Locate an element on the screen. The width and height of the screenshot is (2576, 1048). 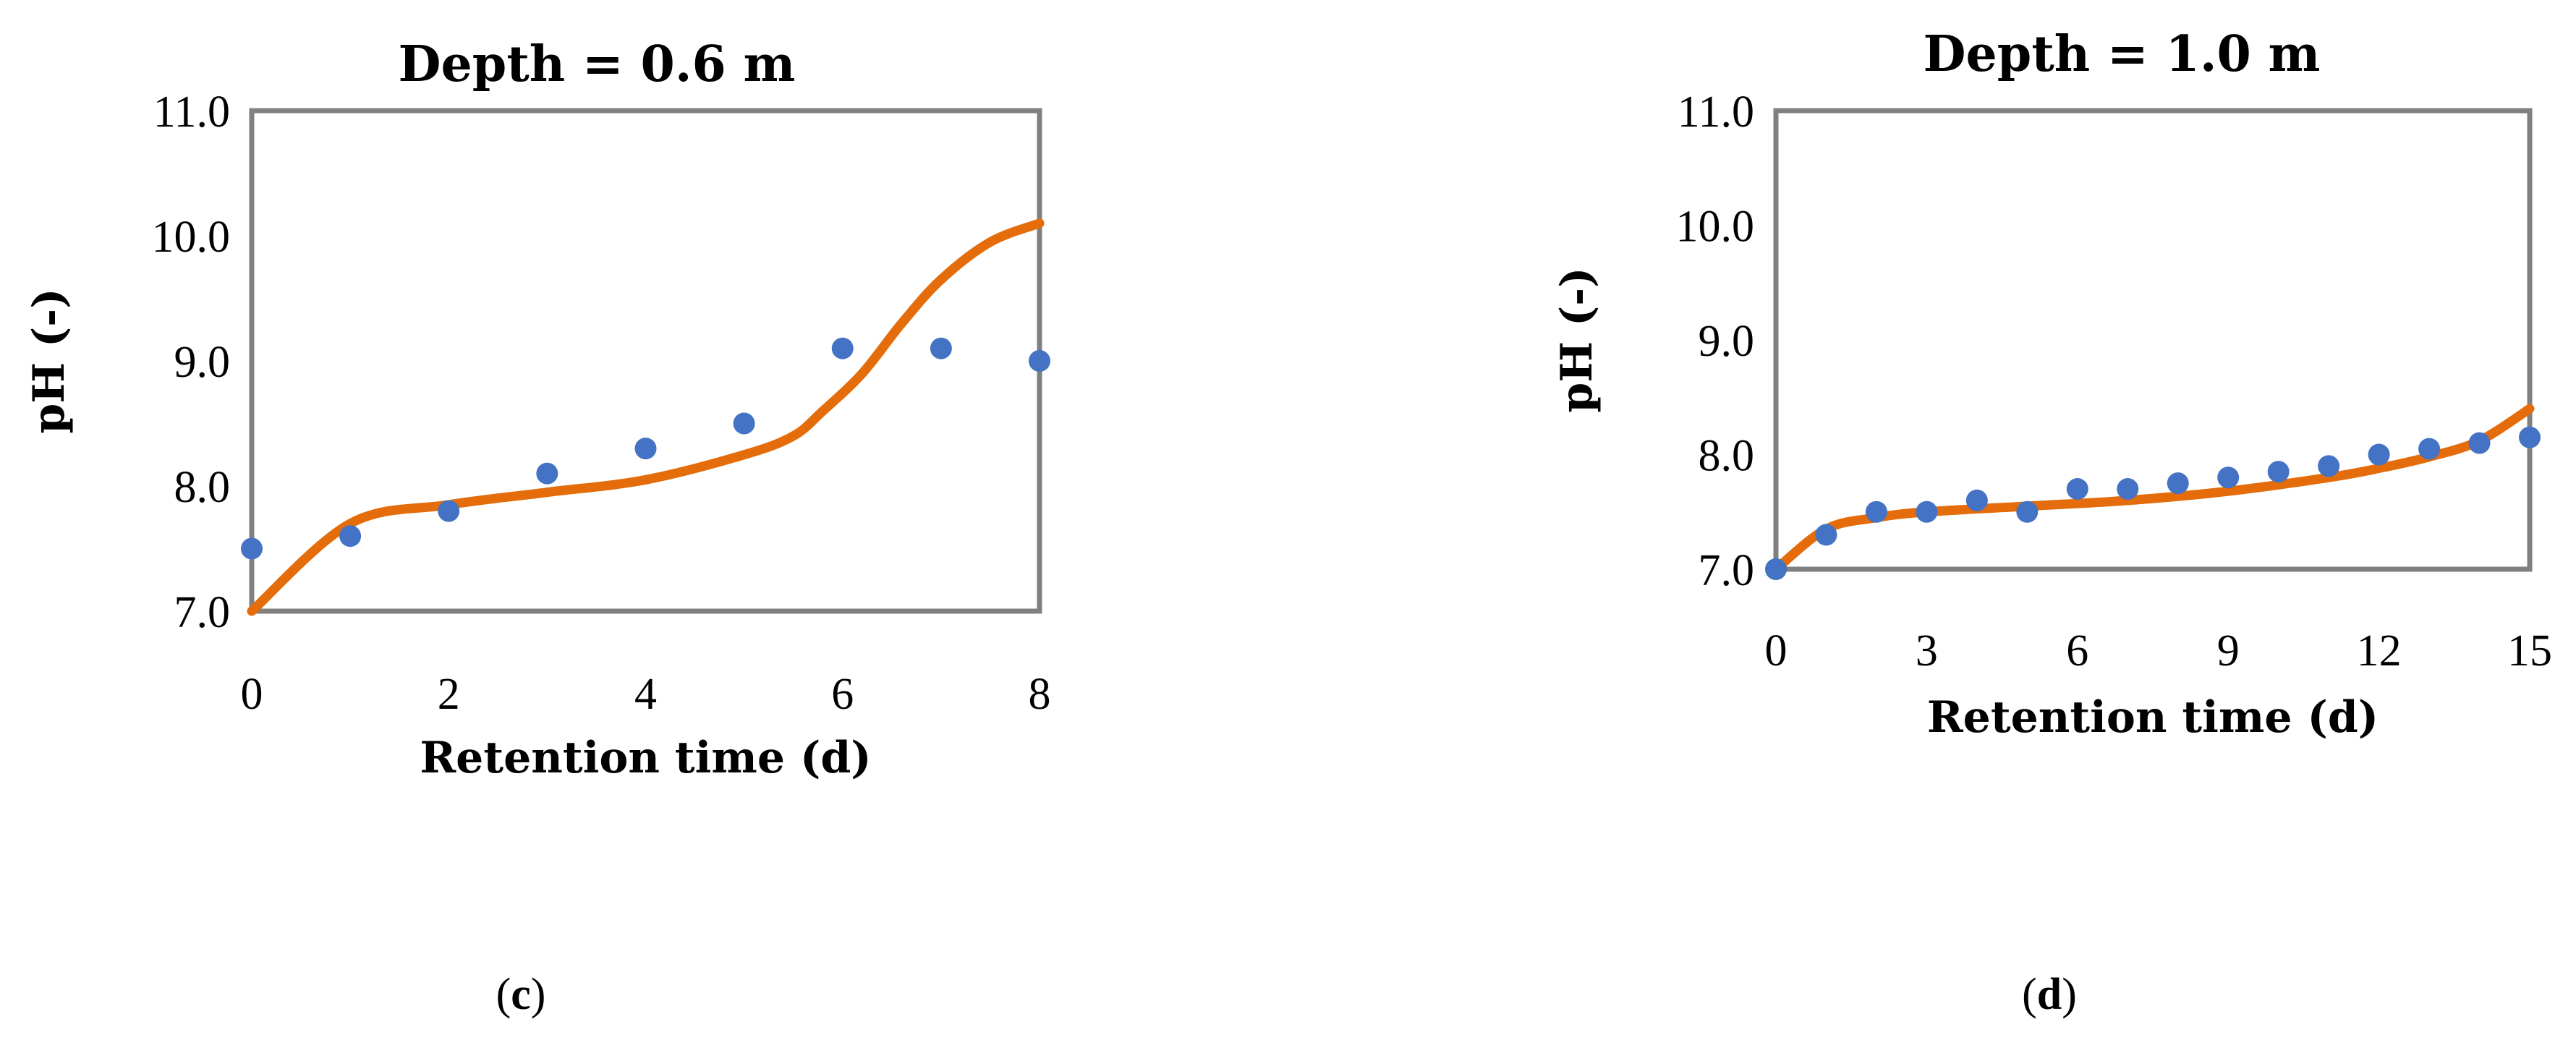
x-tick-label: 4 is located at coordinates (645, 694).